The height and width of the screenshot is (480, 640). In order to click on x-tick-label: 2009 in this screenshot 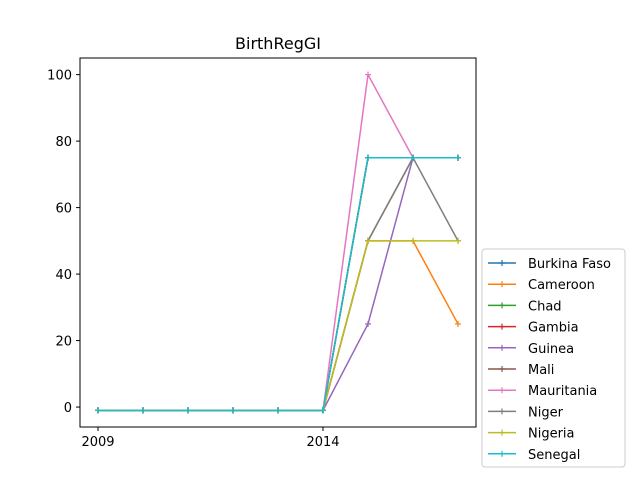, I will do `click(97, 442)`.